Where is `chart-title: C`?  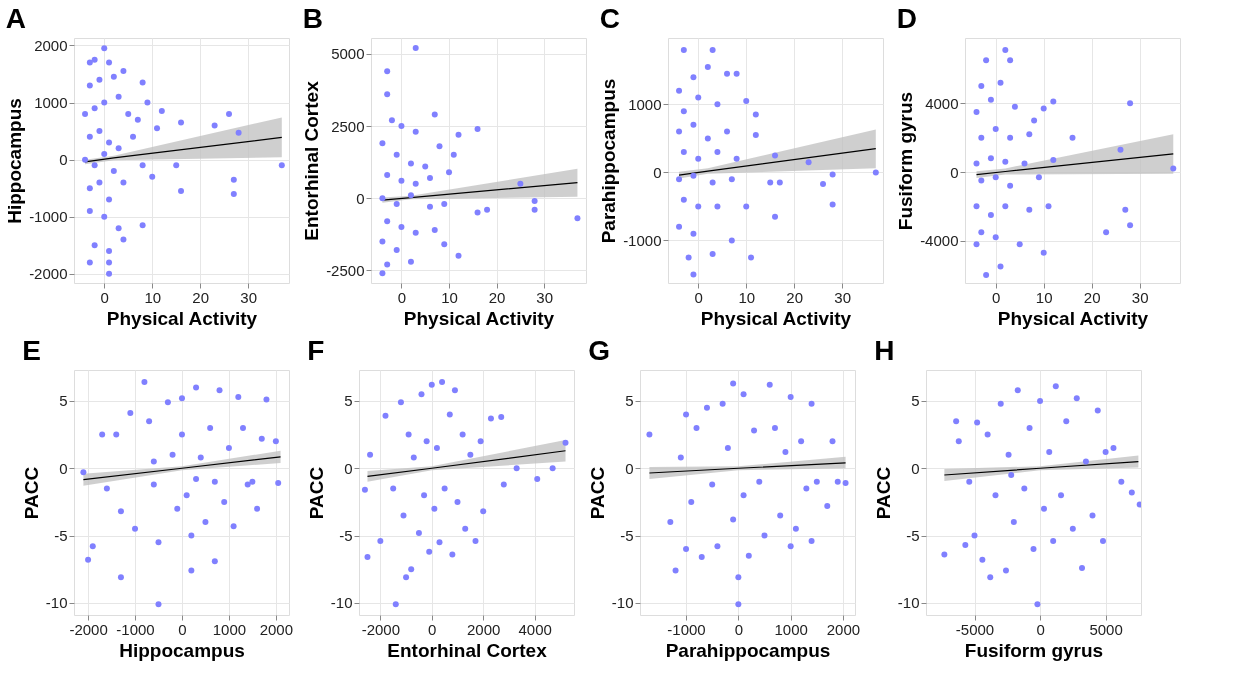 chart-title: C is located at coordinates (609, 18).